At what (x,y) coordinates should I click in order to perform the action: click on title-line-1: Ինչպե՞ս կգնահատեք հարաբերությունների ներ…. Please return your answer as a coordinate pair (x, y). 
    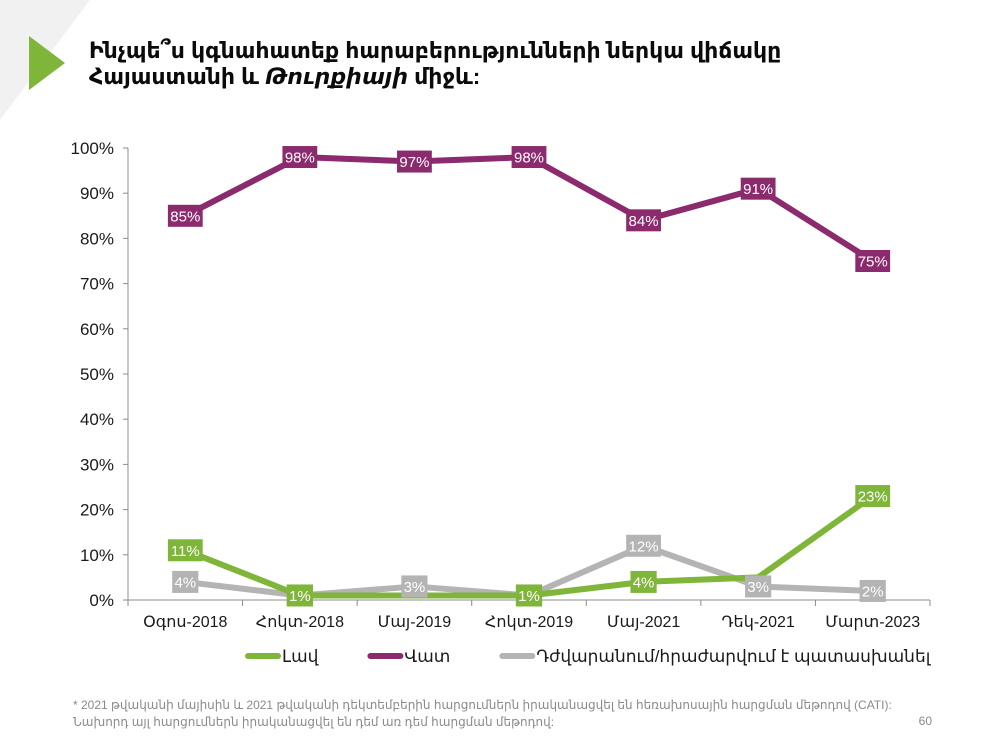
    Looking at the image, I should click on (435, 50).